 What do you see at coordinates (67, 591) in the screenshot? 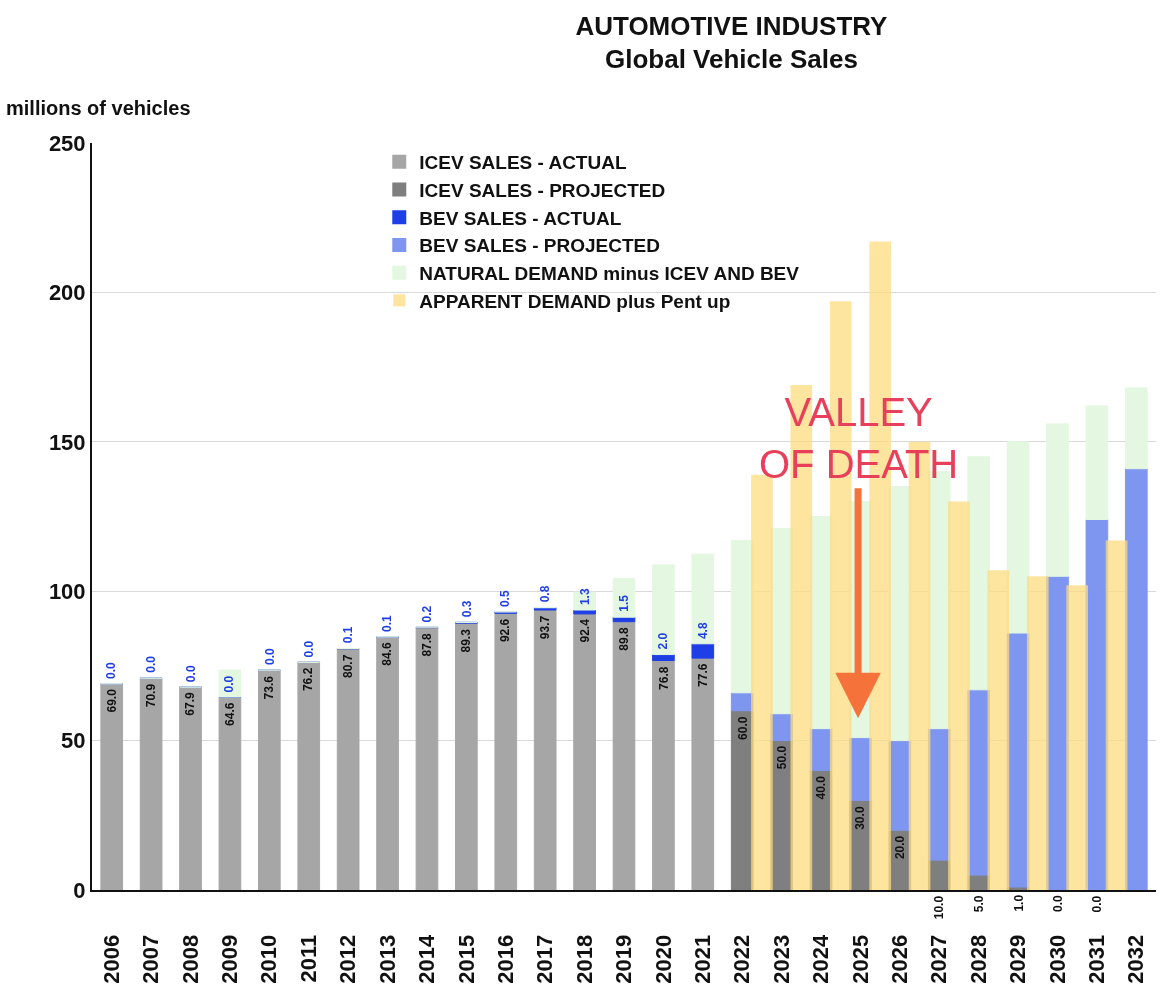
I see `y-tick-label: 100` at bounding box center [67, 591].